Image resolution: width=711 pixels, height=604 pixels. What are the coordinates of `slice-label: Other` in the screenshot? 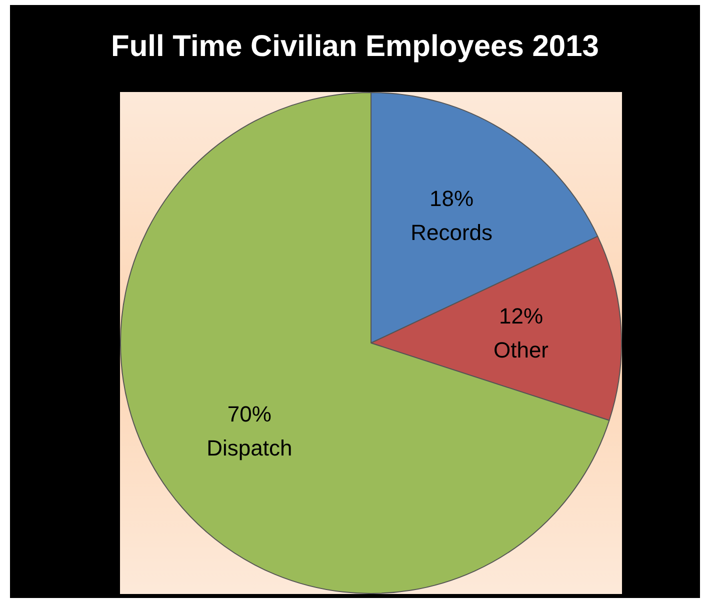 It's located at (521, 350).